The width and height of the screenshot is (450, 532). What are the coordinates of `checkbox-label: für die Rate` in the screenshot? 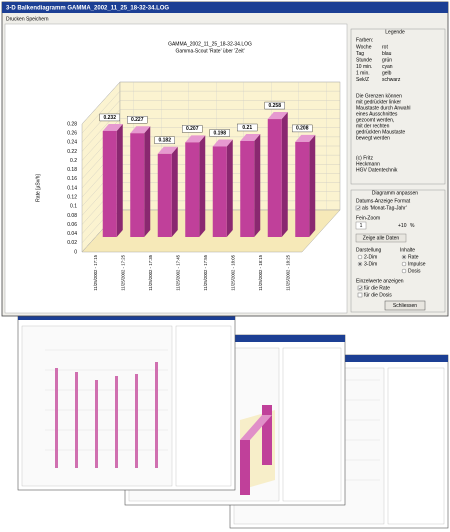 It's located at (377, 288).